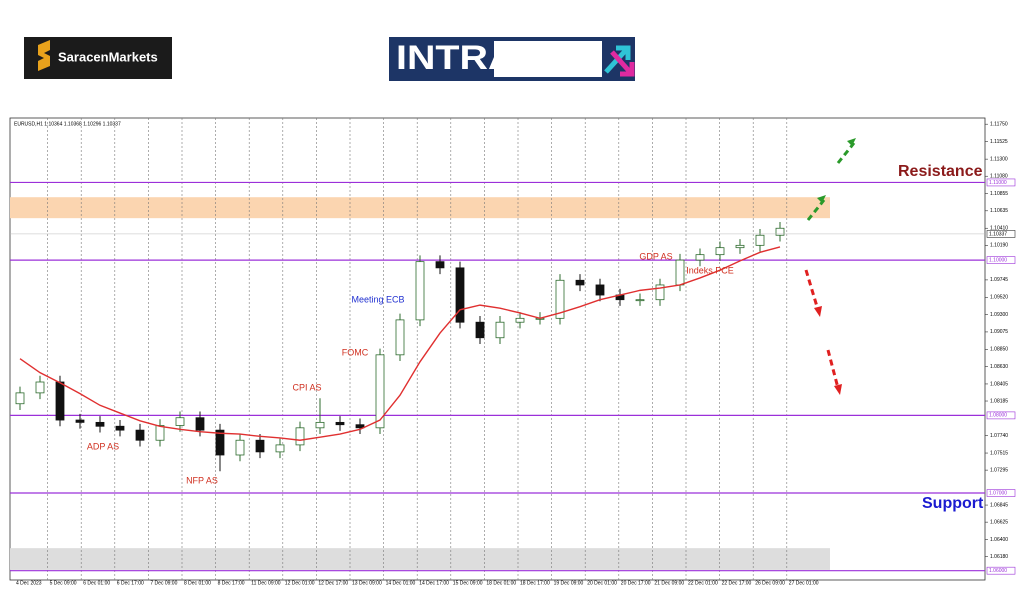 The image size is (1024, 592). What do you see at coordinates (703, 583) in the screenshot?
I see `x-tick-label: 22 Dec 01:00` at bounding box center [703, 583].